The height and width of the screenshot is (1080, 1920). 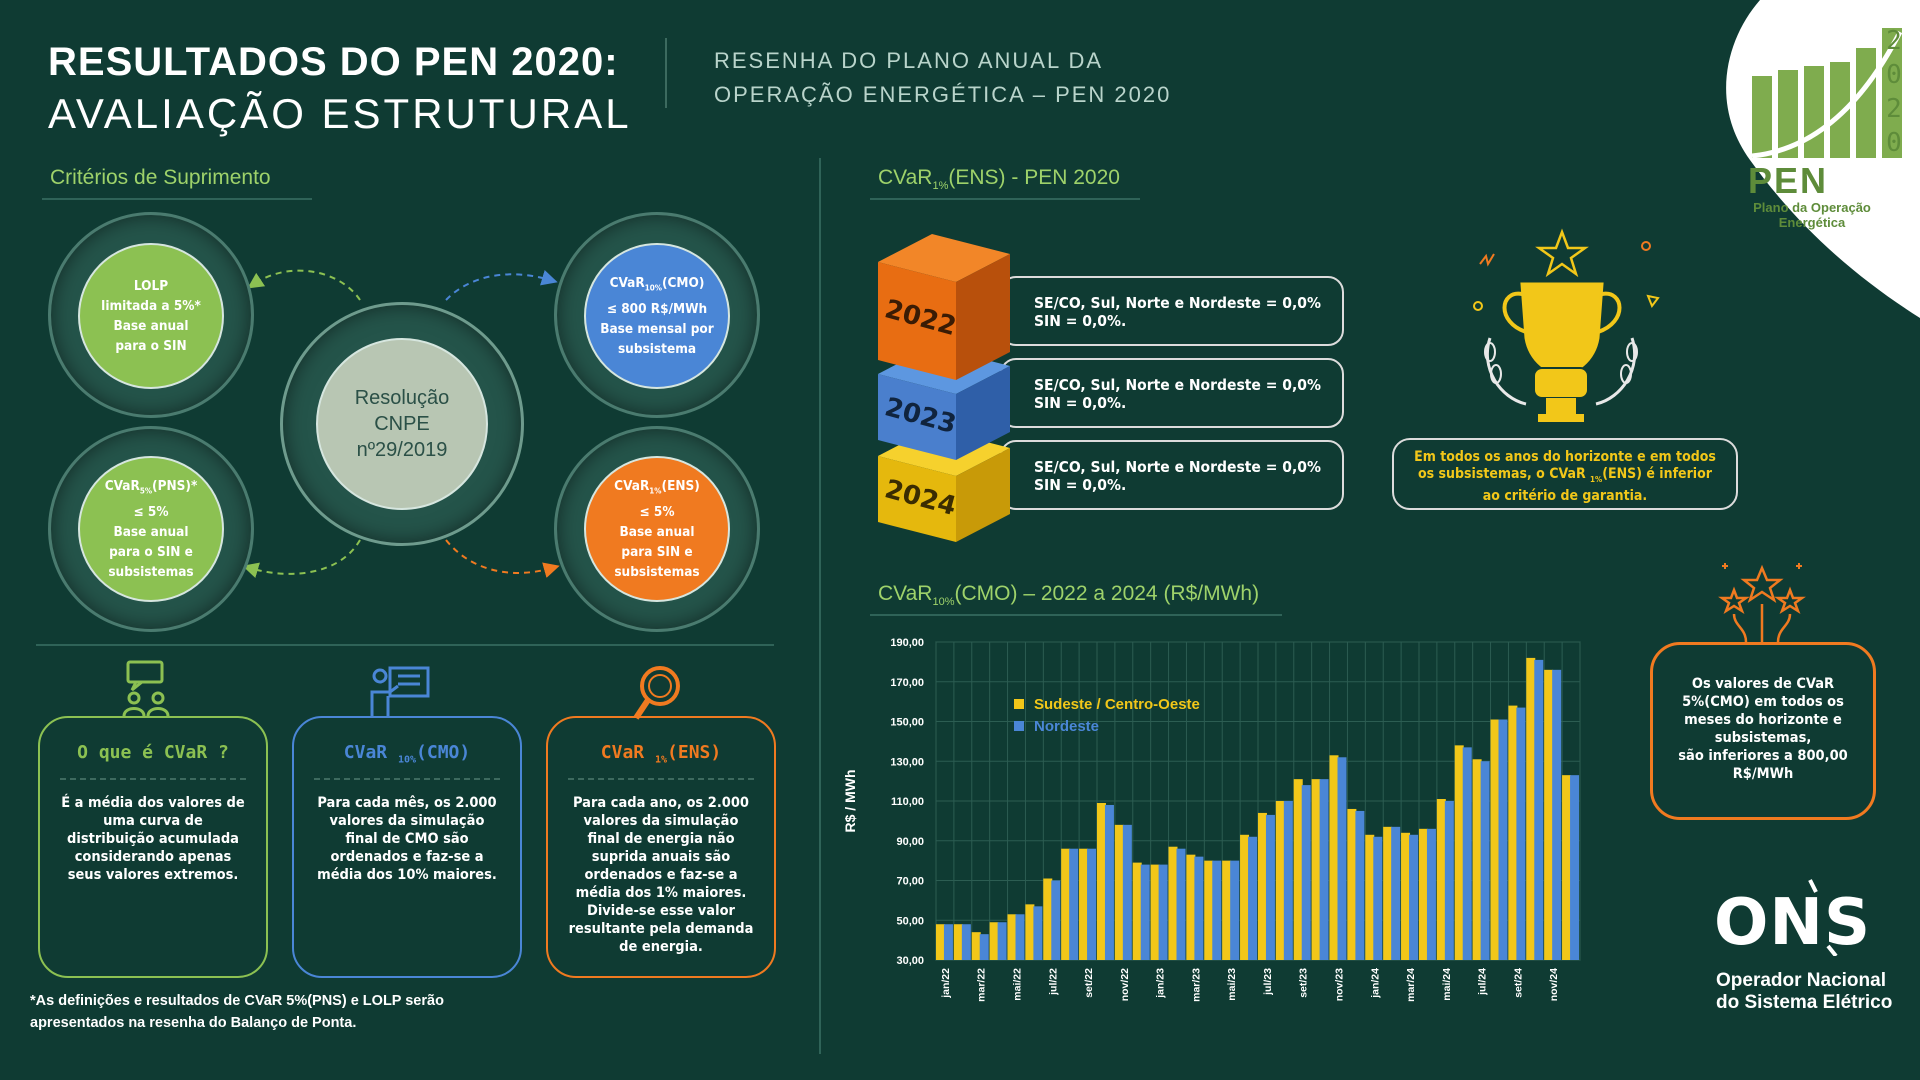 I want to click on card-ens-line: ordenados e faz-se a, so click(x=661, y=875).